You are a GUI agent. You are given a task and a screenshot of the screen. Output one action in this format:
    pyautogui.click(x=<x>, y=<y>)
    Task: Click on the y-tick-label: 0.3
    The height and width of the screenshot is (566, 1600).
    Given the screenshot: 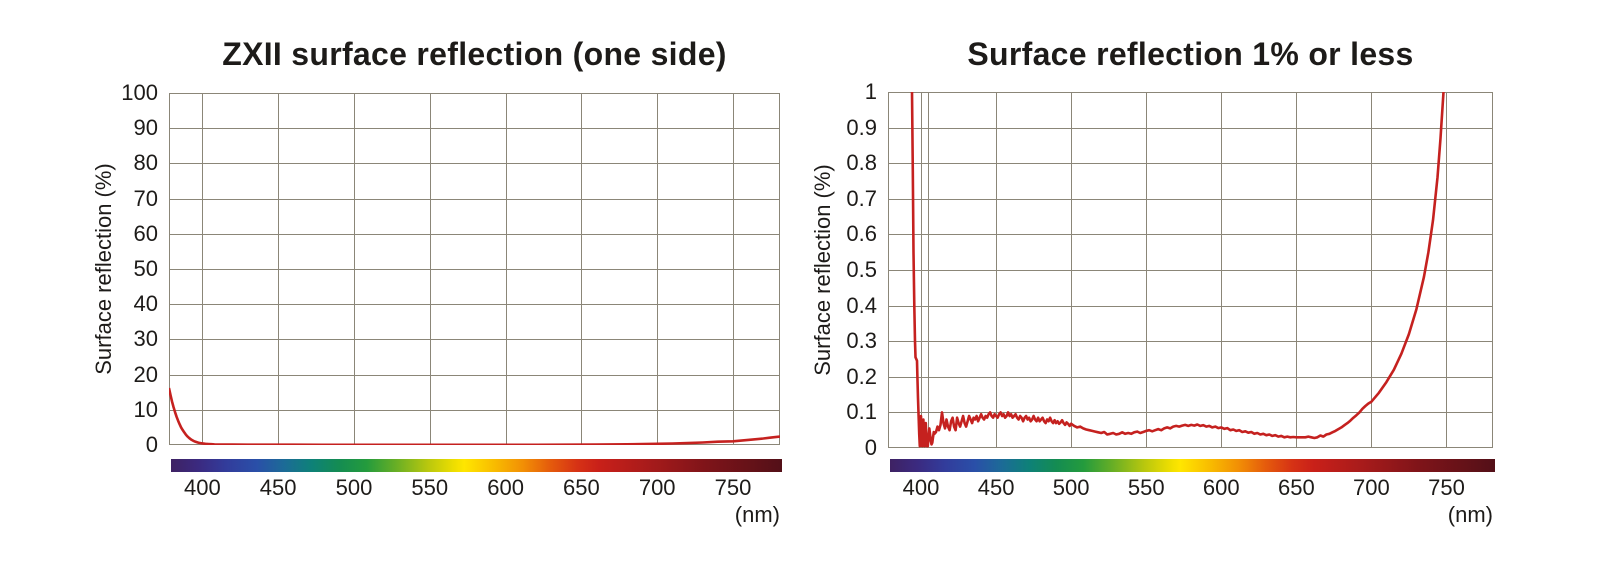 What is the action you would take?
    pyautogui.click(x=861, y=341)
    